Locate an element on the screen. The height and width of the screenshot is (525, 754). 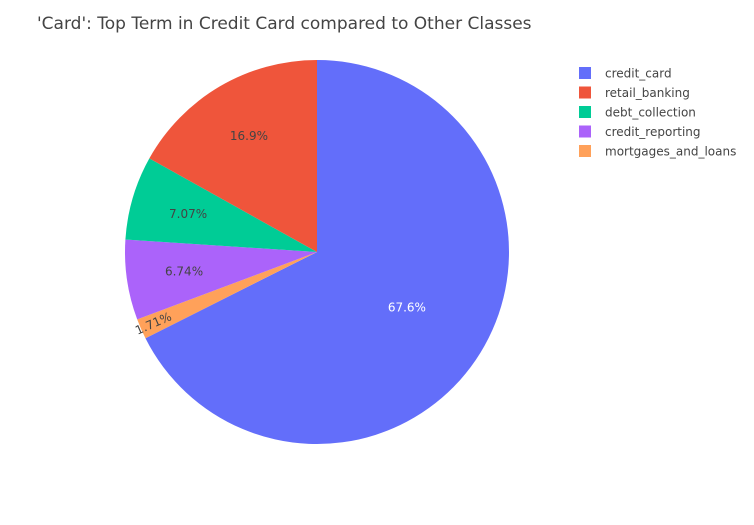
legend-item-retail-banking: retail_banking is located at coordinates (634, 93).